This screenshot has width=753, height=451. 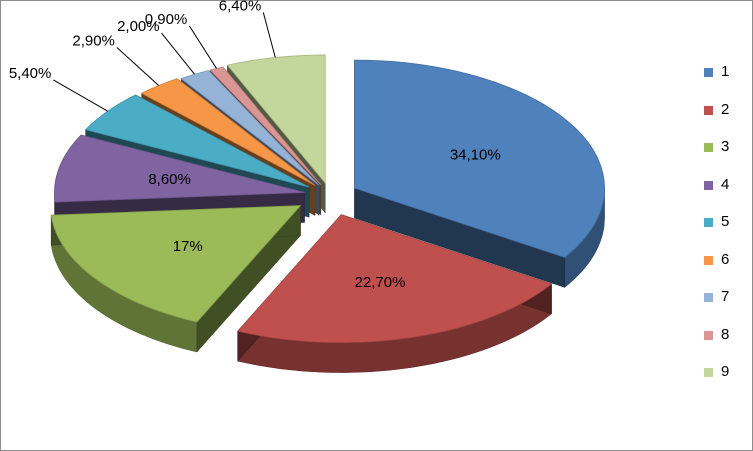 I want to click on legend-item-4: 4, so click(x=726, y=194).